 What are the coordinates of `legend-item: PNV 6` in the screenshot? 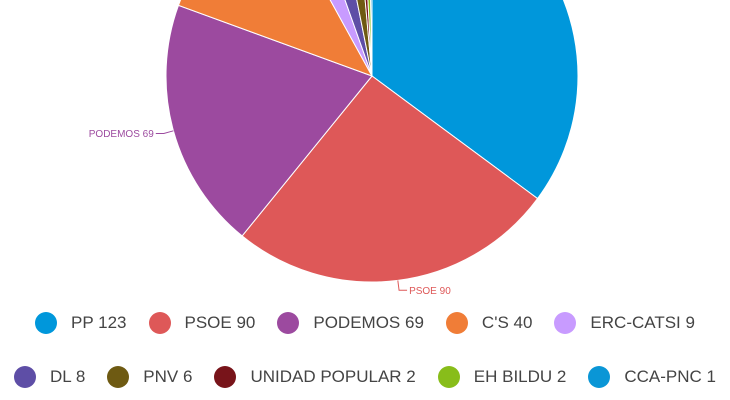 It's located at (149, 377).